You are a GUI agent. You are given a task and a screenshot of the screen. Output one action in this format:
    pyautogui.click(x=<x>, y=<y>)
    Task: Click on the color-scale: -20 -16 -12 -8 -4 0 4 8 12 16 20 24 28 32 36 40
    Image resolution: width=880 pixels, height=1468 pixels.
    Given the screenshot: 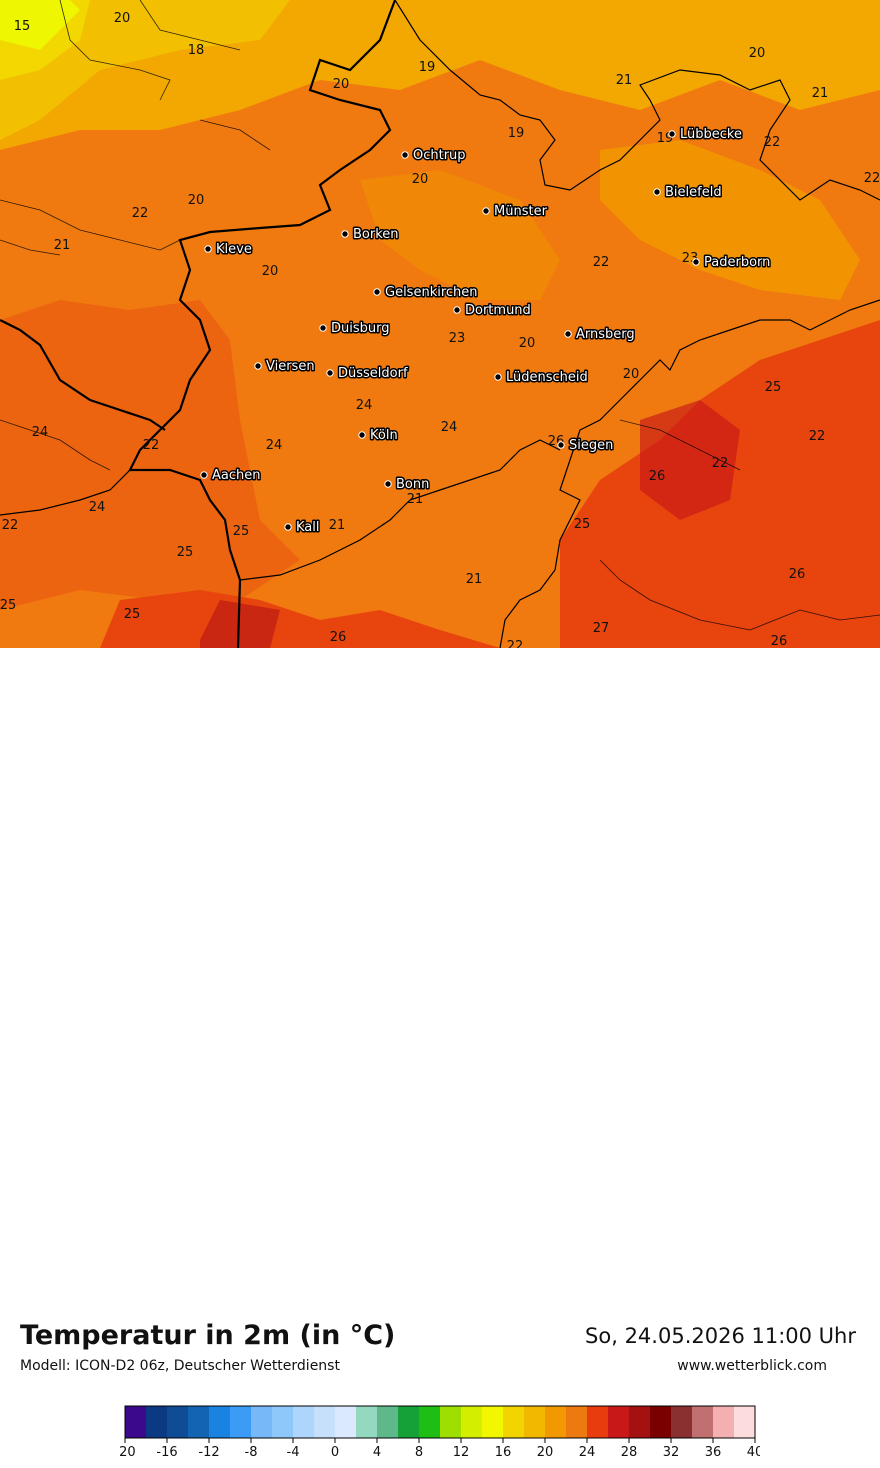 What is the action you would take?
    pyautogui.click(x=440, y=1432)
    